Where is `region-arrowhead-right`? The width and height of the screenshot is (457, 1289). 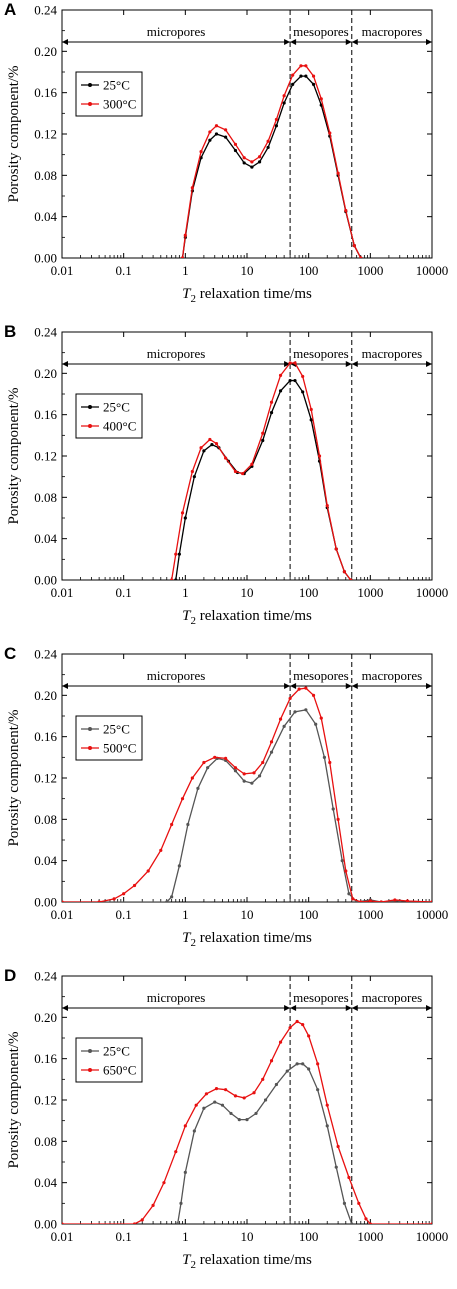 region-arrowhead-right is located at coordinates (429, 1008).